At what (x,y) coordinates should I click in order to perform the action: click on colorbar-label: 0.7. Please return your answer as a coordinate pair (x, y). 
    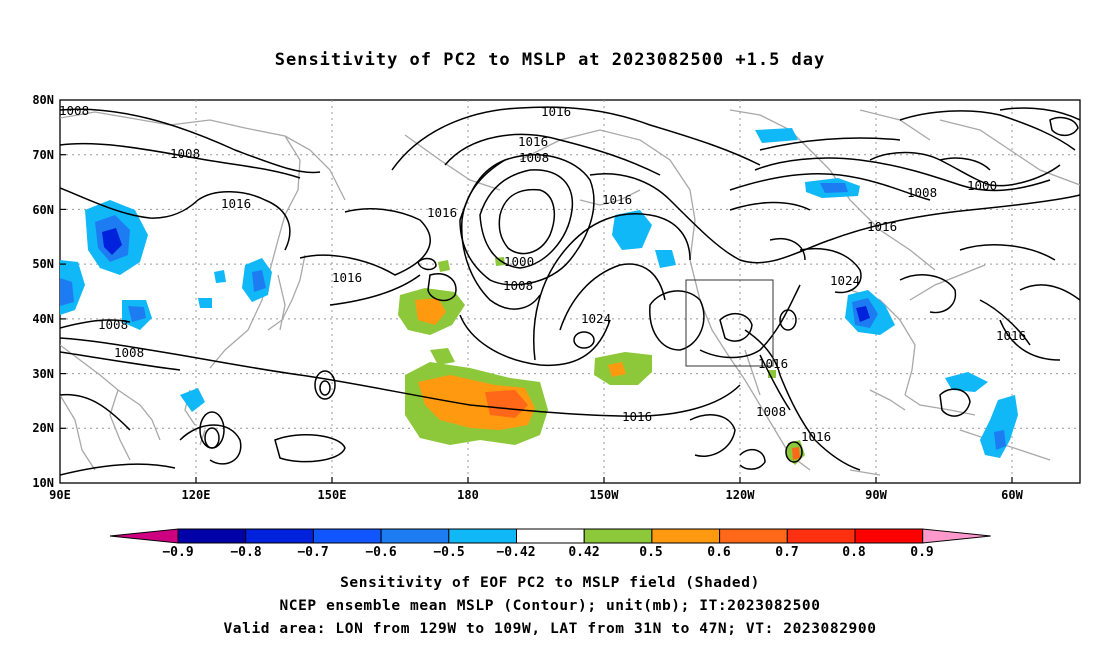
    Looking at the image, I should click on (786, 552).